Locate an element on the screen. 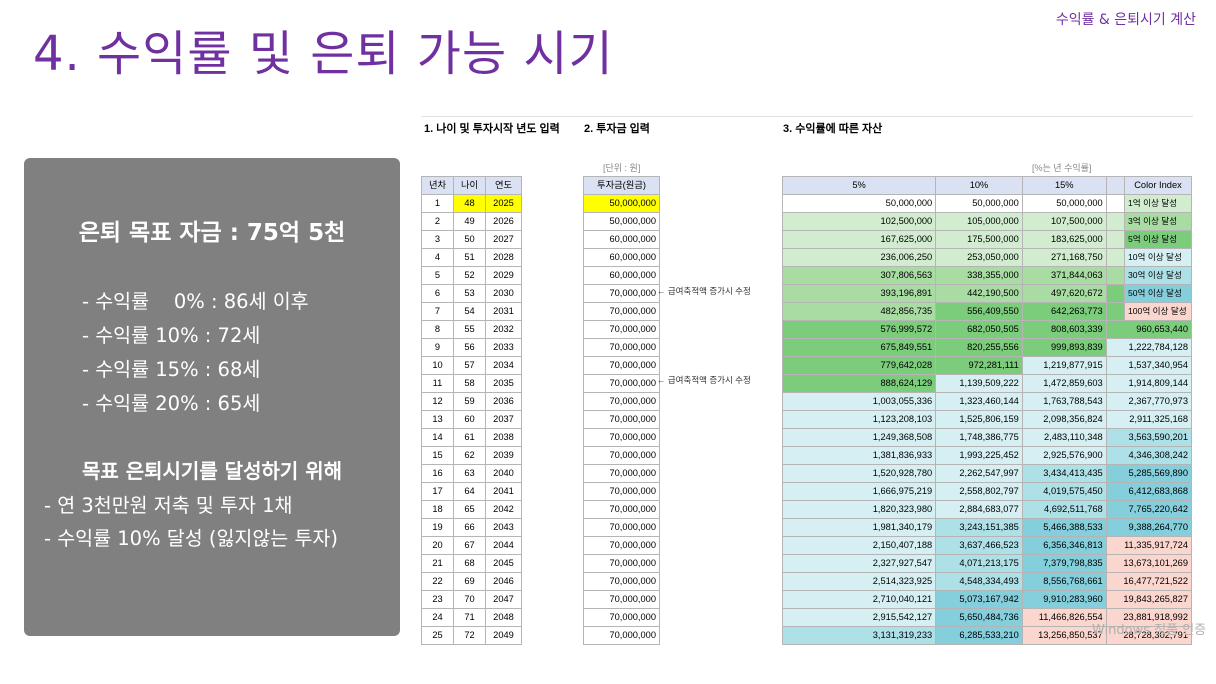  year-index-cell: 8 is located at coordinates (437, 329).